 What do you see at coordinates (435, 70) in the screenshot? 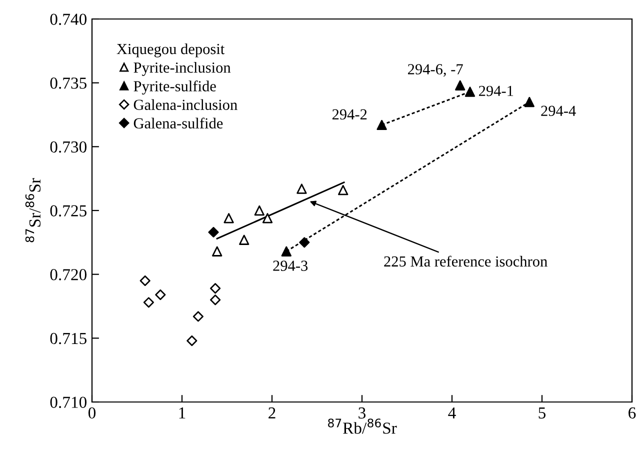
I see `annotation: 294-6, -7` at bounding box center [435, 70].